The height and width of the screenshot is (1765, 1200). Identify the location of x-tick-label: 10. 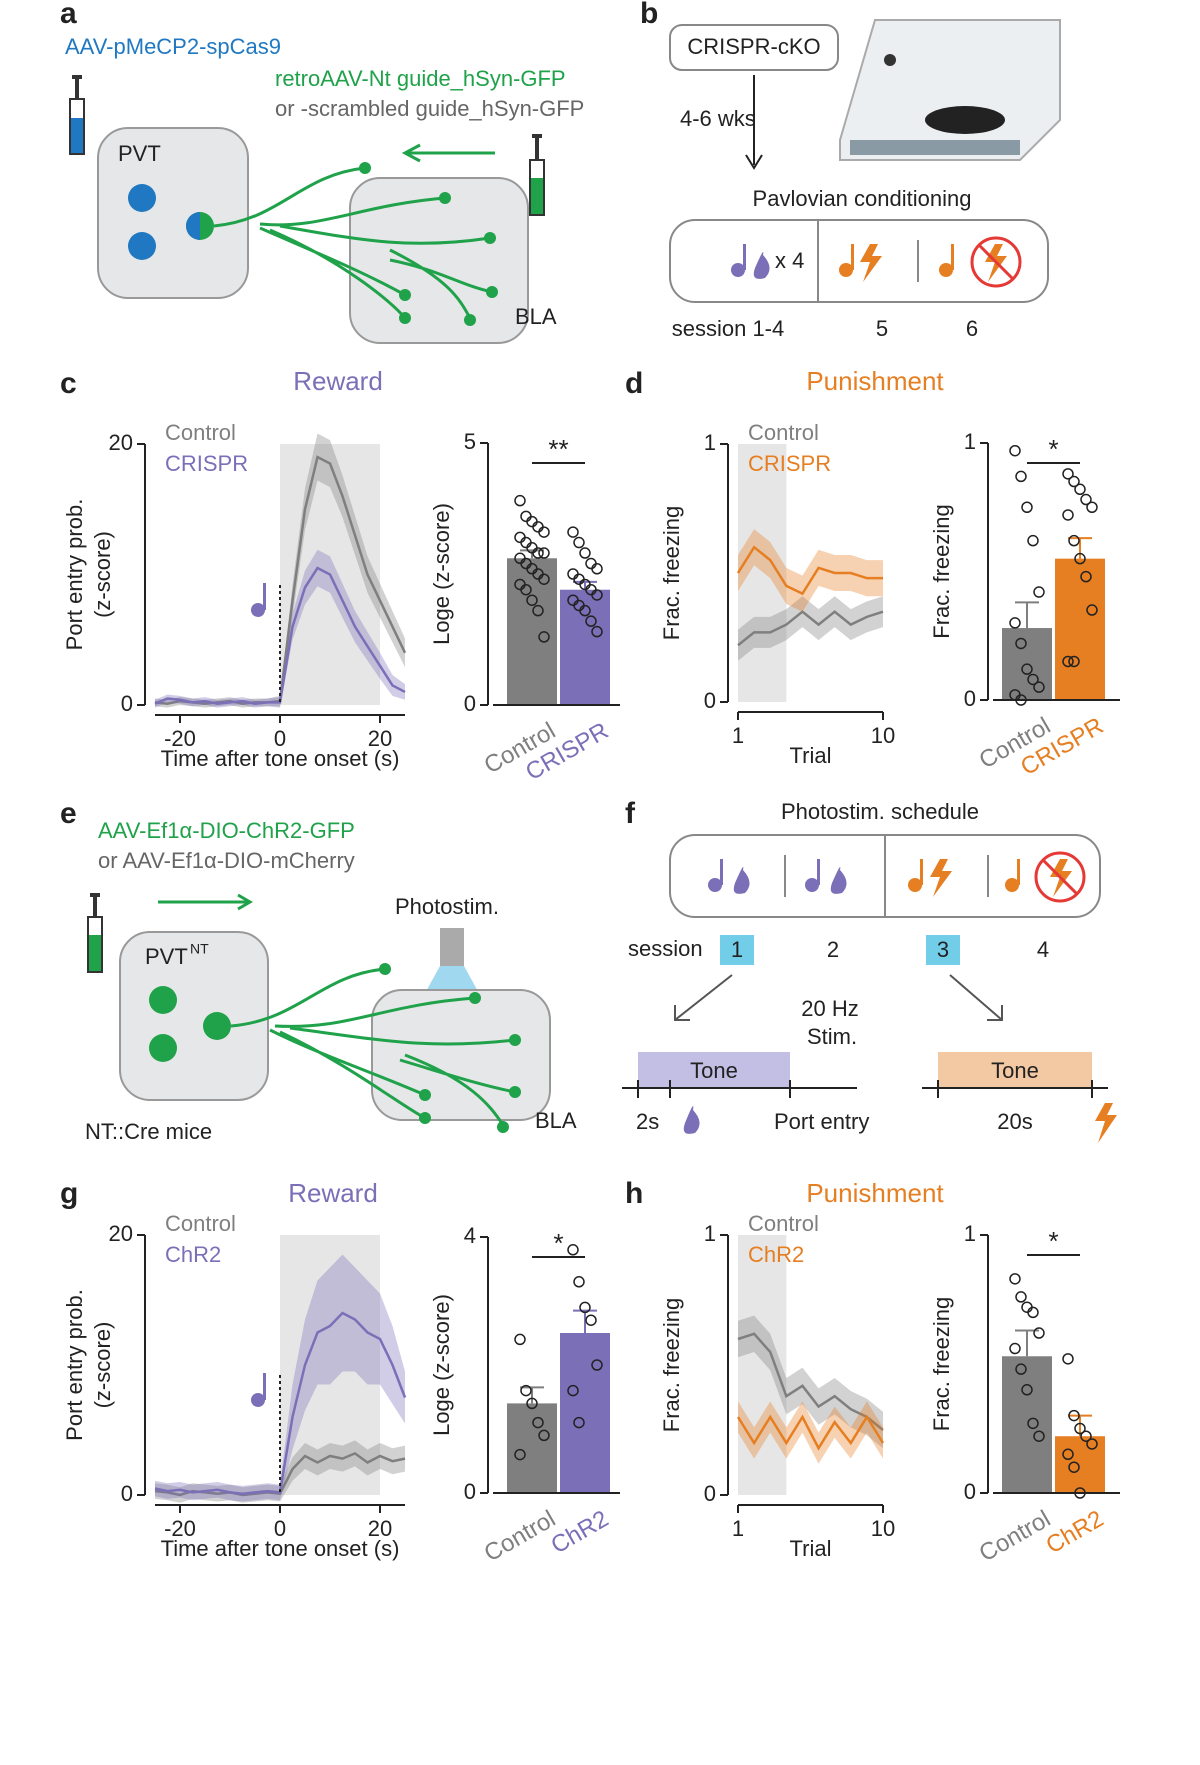
(883, 735).